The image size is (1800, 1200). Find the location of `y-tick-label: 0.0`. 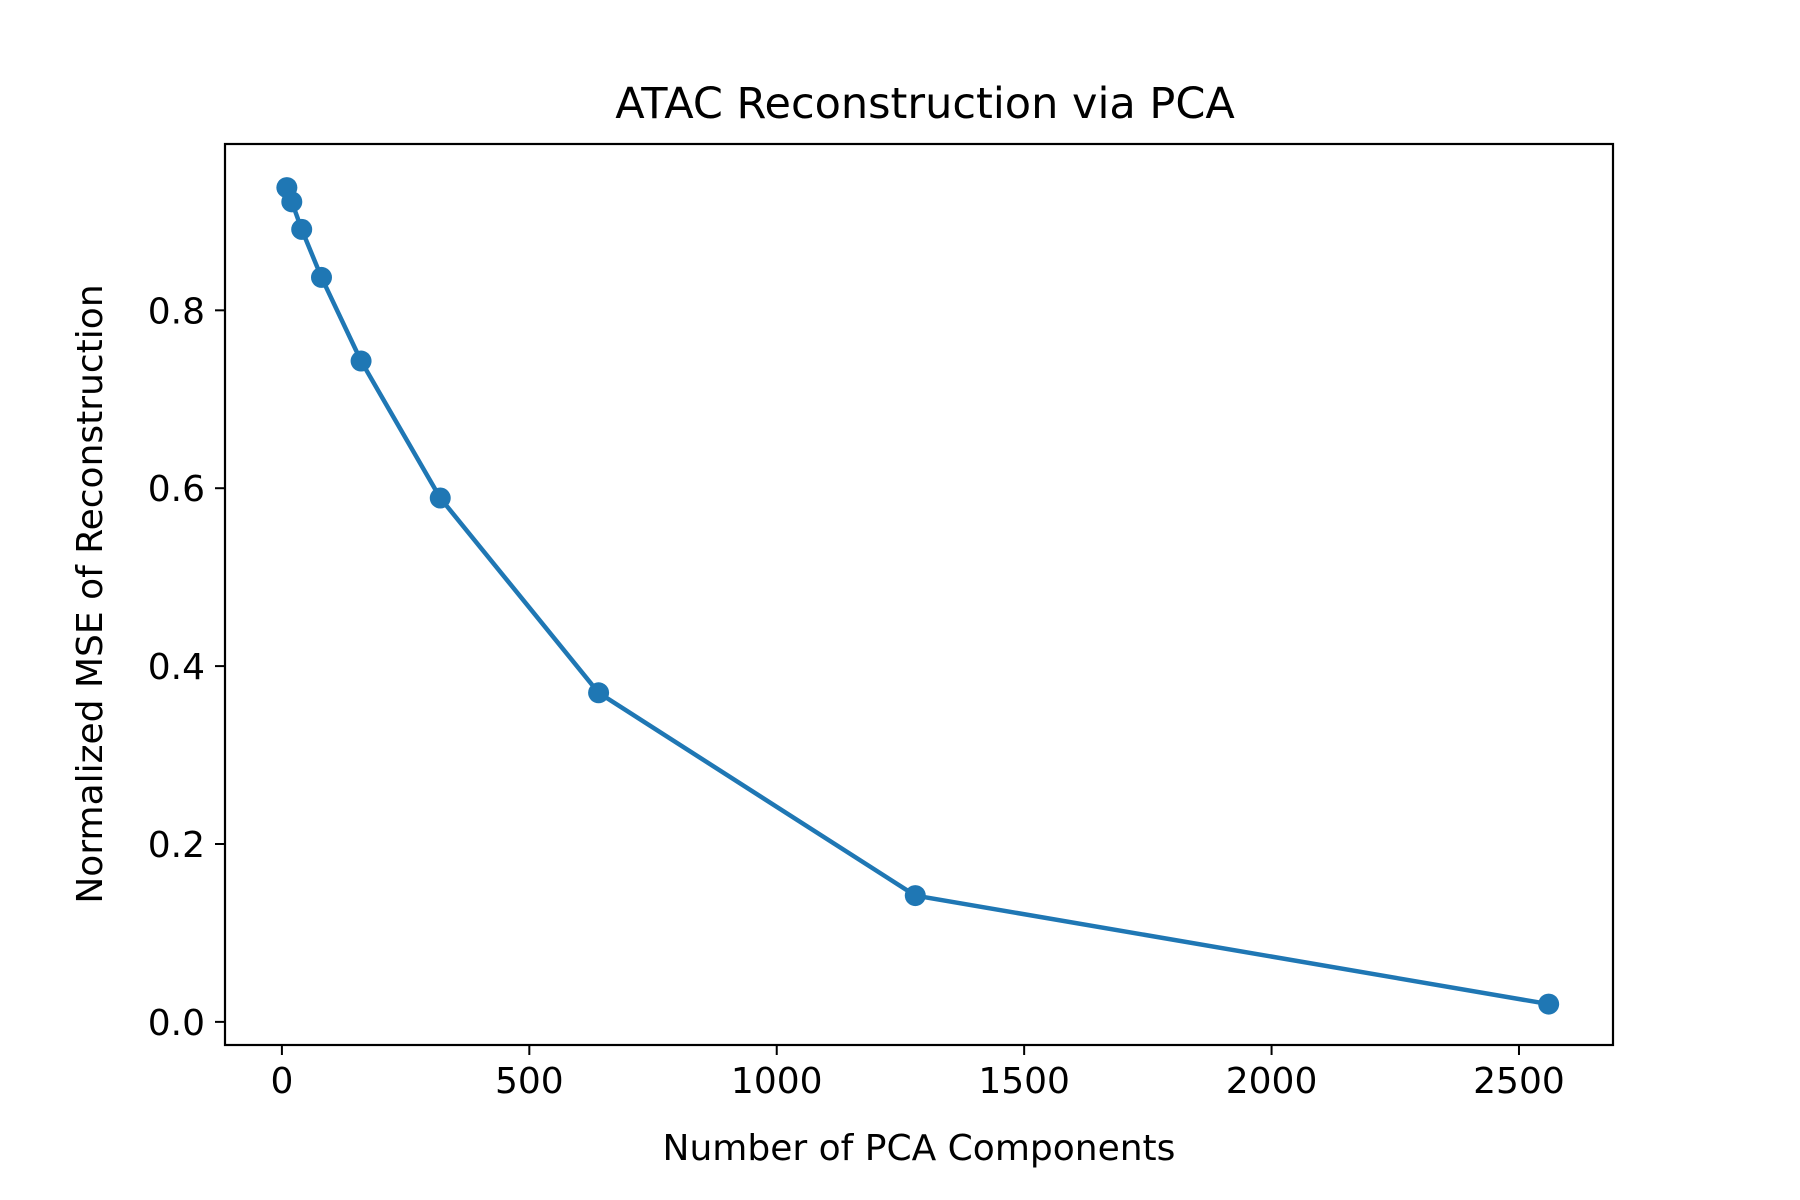

y-tick-label: 0.0 is located at coordinates (176, 1023).